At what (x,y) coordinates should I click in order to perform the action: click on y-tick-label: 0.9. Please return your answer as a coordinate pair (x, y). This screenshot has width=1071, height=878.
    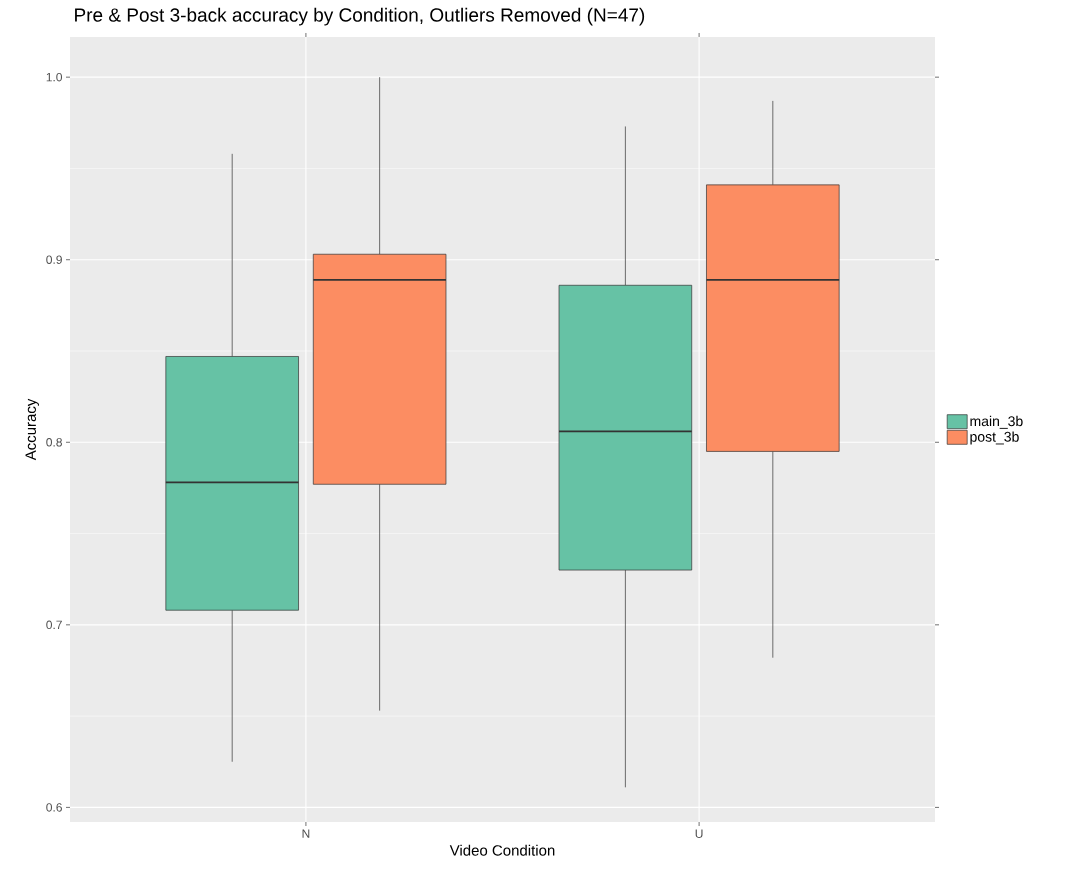
    Looking at the image, I should click on (54, 259).